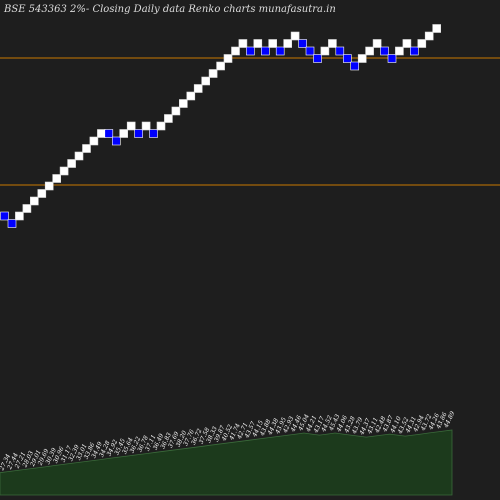 This screenshot has width=500, height=500. I want to click on volume-fill, so click(226, 462).